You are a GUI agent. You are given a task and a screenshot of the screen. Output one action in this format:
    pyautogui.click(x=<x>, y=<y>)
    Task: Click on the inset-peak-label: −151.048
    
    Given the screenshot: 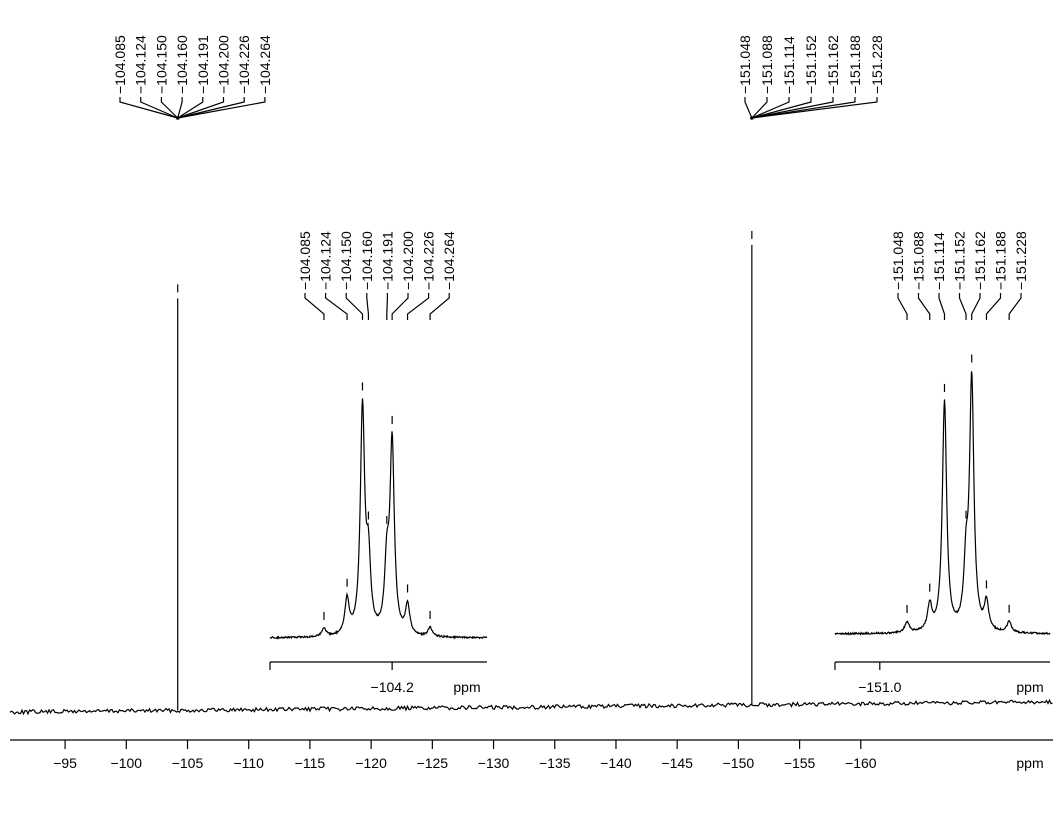 What is the action you would take?
    pyautogui.click(x=898, y=260)
    